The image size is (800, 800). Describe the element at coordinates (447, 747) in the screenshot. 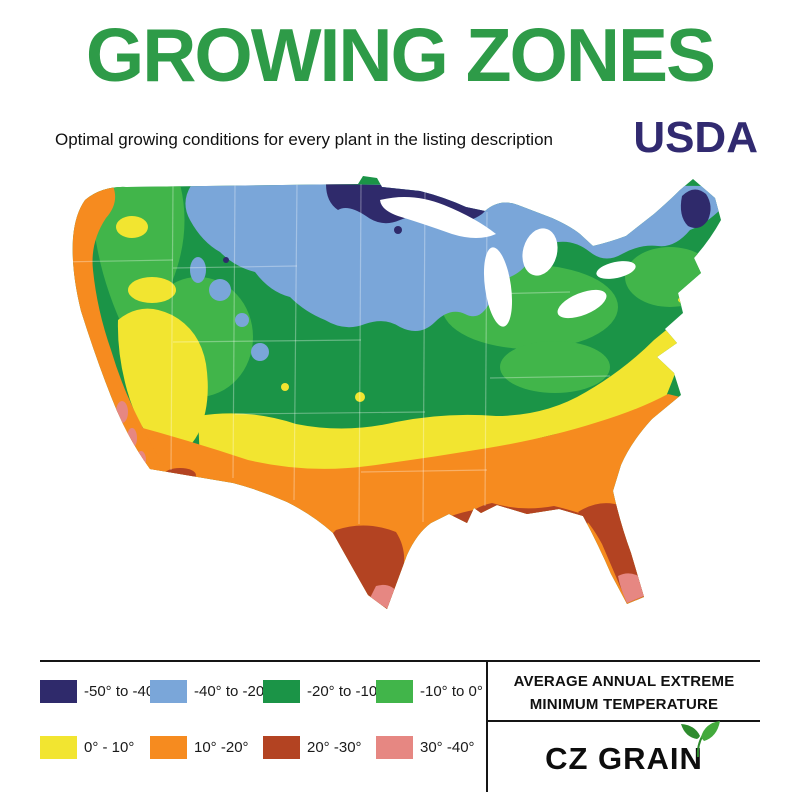

I see `legend-label: 30° -40°` at that location.